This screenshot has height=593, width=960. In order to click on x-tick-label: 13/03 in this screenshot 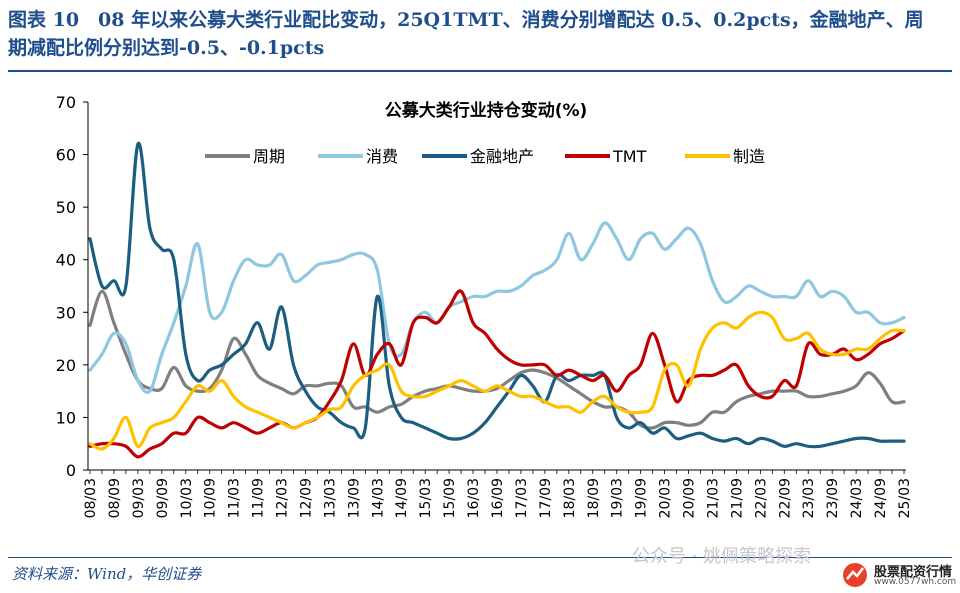, I will do `click(330, 498)`.